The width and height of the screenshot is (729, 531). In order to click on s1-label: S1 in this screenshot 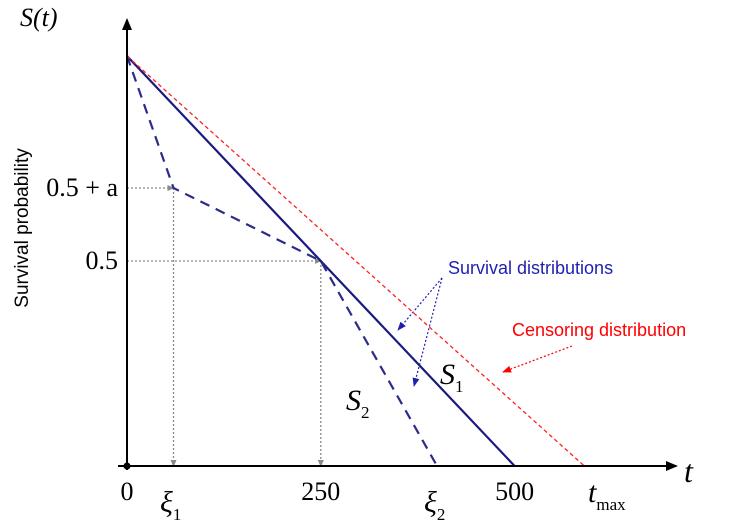, I will do `click(452, 377)`.